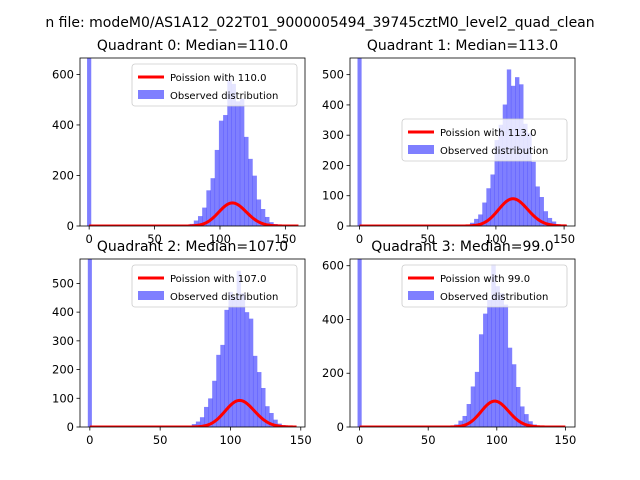 This screenshot has width=640, height=480. Describe the element at coordinates (485, 279) in the screenshot. I see `legend-entry-fit: Poission with 99.0` at that location.